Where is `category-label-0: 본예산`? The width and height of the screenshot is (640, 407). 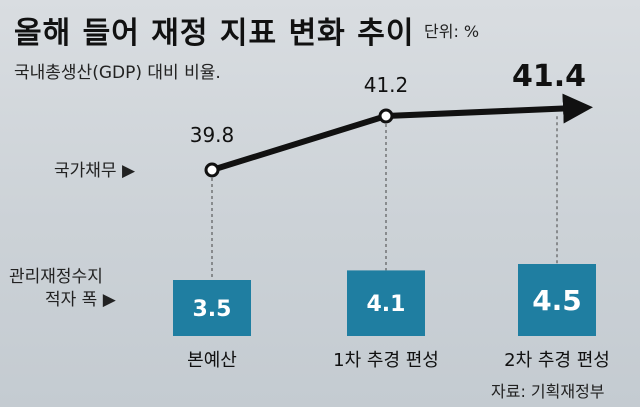 category-label-0: 본예산 is located at coordinates (212, 360).